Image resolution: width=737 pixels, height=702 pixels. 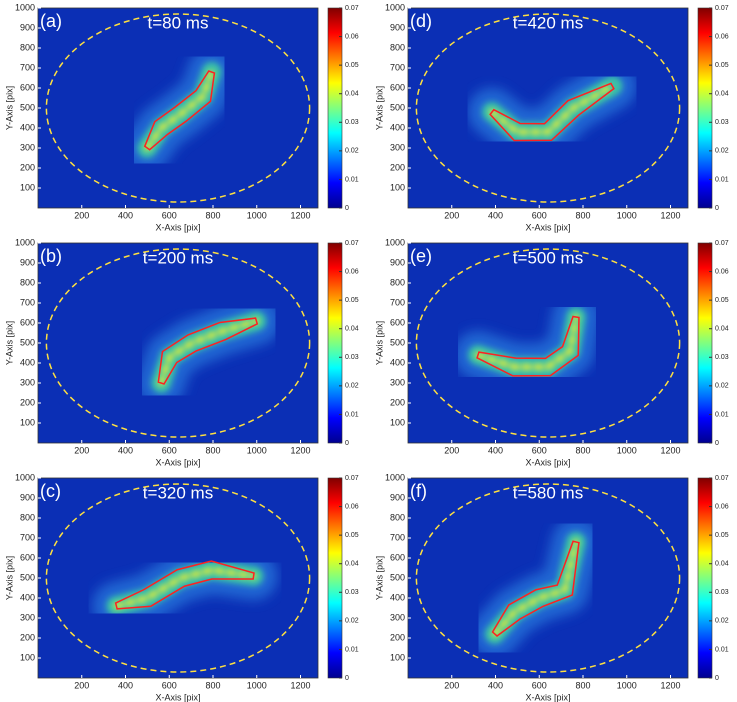 What do you see at coordinates (548, 22) in the screenshot?
I see `panel-title: t=420 ms` at bounding box center [548, 22].